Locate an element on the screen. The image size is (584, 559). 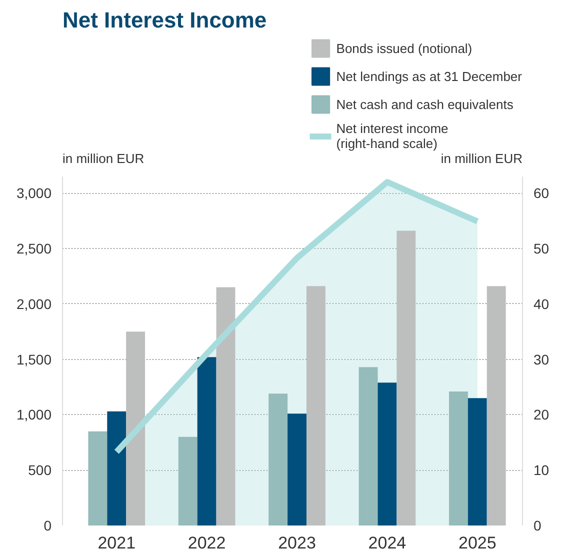
y2-tick-label: 50 is located at coordinates (542, 248).